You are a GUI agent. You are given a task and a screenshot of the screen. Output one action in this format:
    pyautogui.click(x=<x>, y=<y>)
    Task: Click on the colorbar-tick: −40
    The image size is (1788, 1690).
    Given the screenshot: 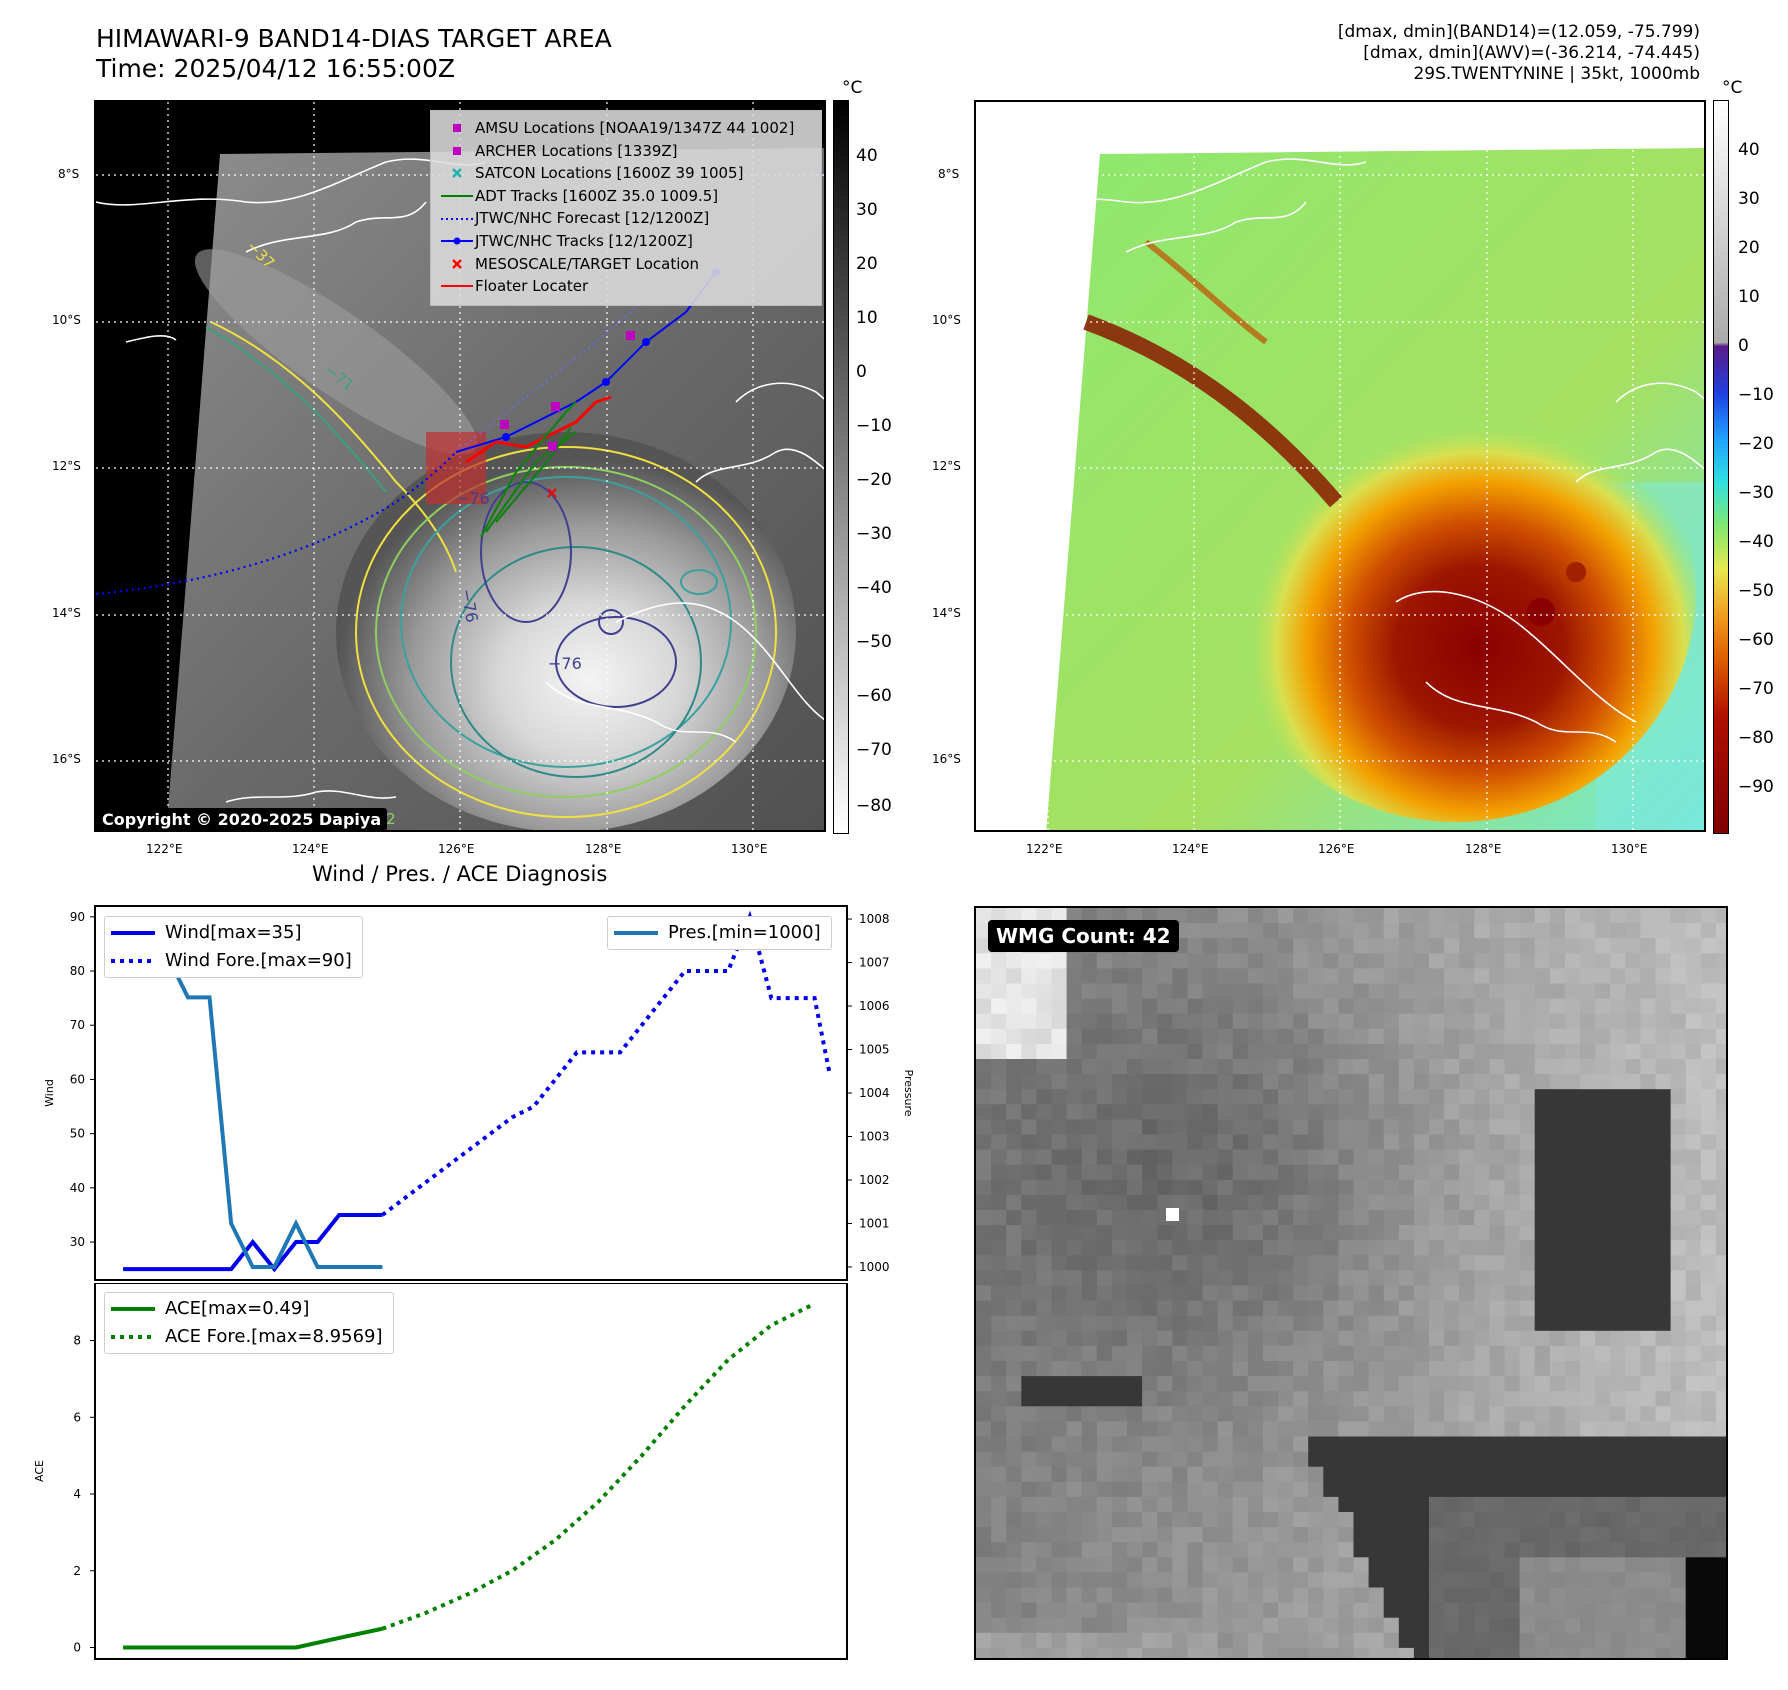 What is the action you would take?
    pyautogui.click(x=1756, y=542)
    